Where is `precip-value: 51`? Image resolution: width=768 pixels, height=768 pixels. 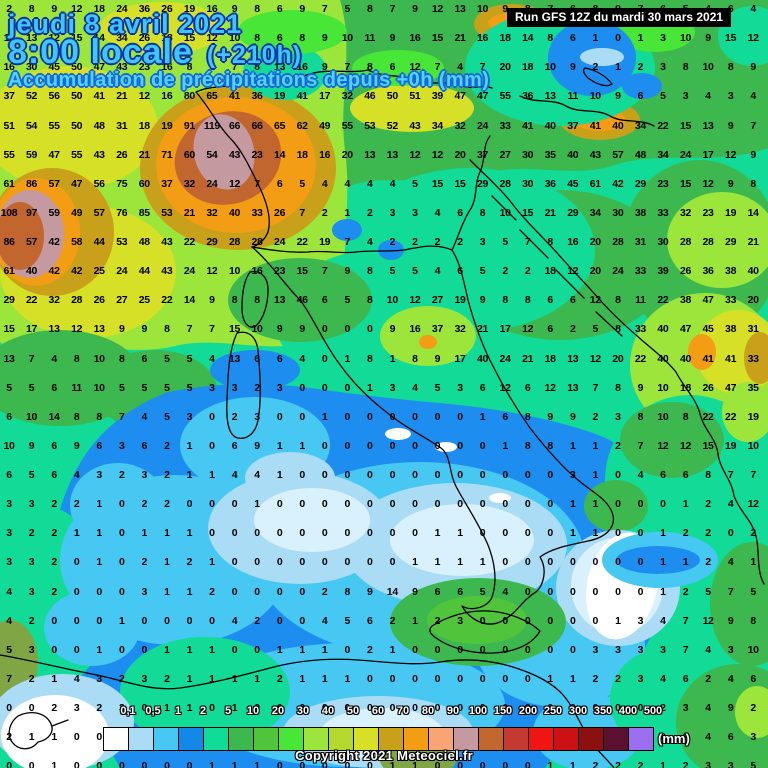 precip-value: 51 is located at coordinates (415, 96).